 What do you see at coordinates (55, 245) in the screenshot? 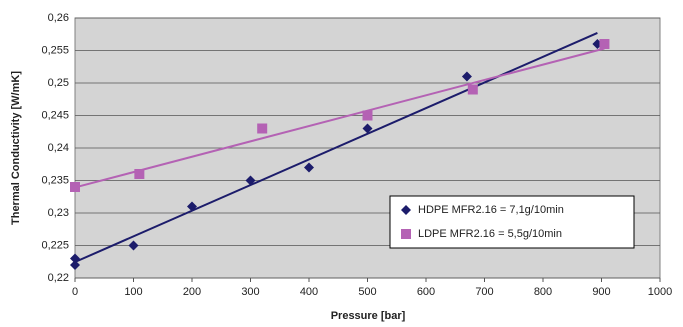
I see `y-tick-label: 0,225` at bounding box center [55, 245].